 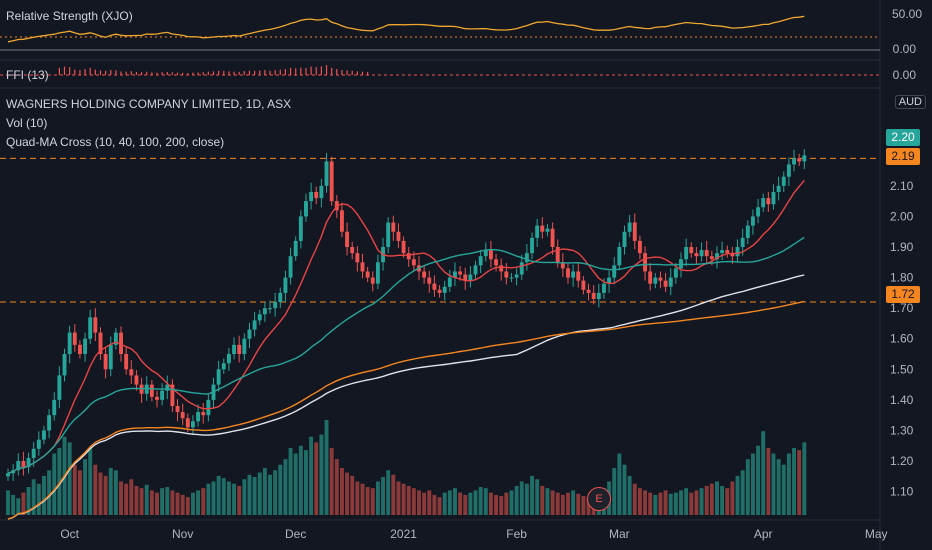 What do you see at coordinates (902, 308) in the screenshot?
I see `y-tick-label: 1.70` at bounding box center [902, 308].